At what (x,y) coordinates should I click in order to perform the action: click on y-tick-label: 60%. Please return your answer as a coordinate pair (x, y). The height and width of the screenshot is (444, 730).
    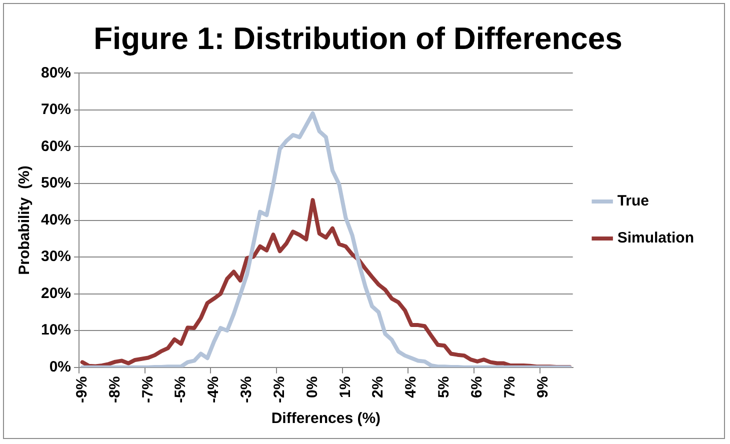
    Looking at the image, I should click on (56, 146).